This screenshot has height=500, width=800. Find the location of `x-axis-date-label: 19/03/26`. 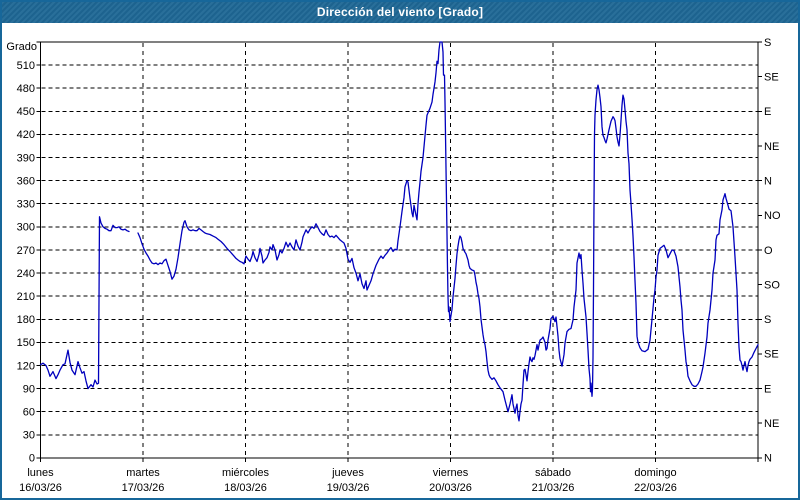

x-axis-date-label: 19/03/26 is located at coordinates (348, 488).